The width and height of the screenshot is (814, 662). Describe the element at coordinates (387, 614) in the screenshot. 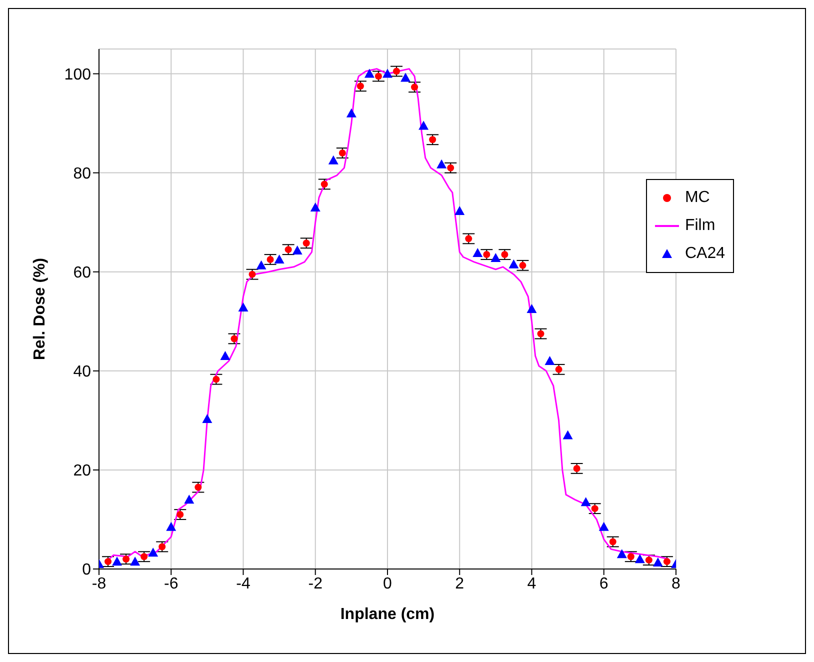

I see `x-axis-title: Inplane (cm)` at that location.